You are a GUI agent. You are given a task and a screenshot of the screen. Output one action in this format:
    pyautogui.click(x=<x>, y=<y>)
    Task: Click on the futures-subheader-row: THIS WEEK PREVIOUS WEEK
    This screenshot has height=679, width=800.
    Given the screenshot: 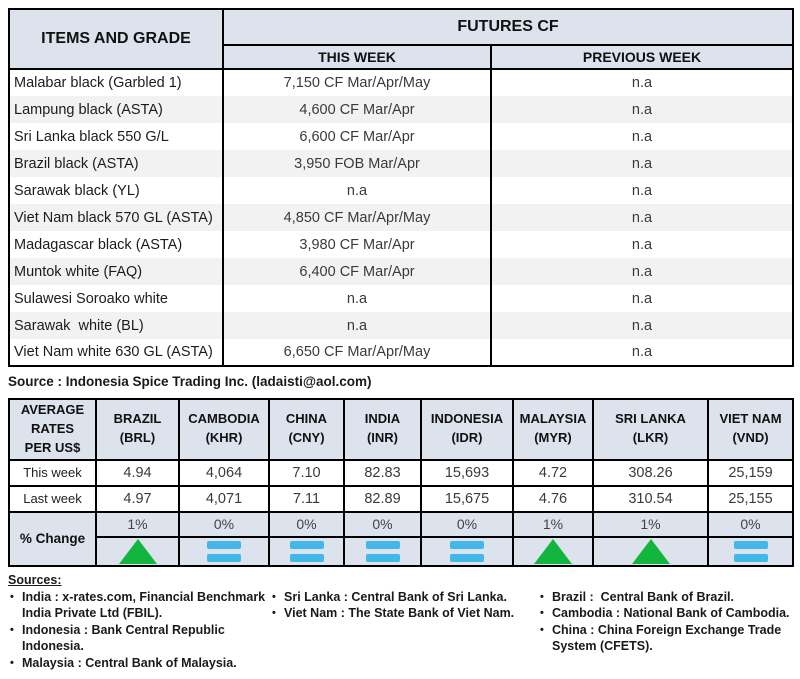 What is the action you would take?
    pyautogui.click(x=401, y=57)
    